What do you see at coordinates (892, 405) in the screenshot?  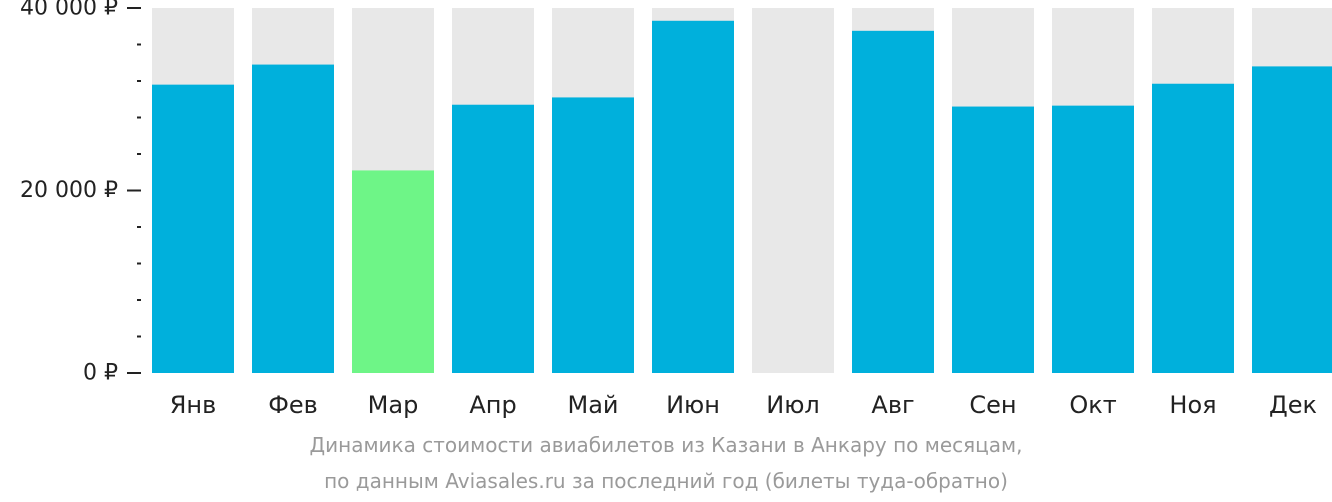 I see `x-tick-label: Авг` at bounding box center [892, 405].